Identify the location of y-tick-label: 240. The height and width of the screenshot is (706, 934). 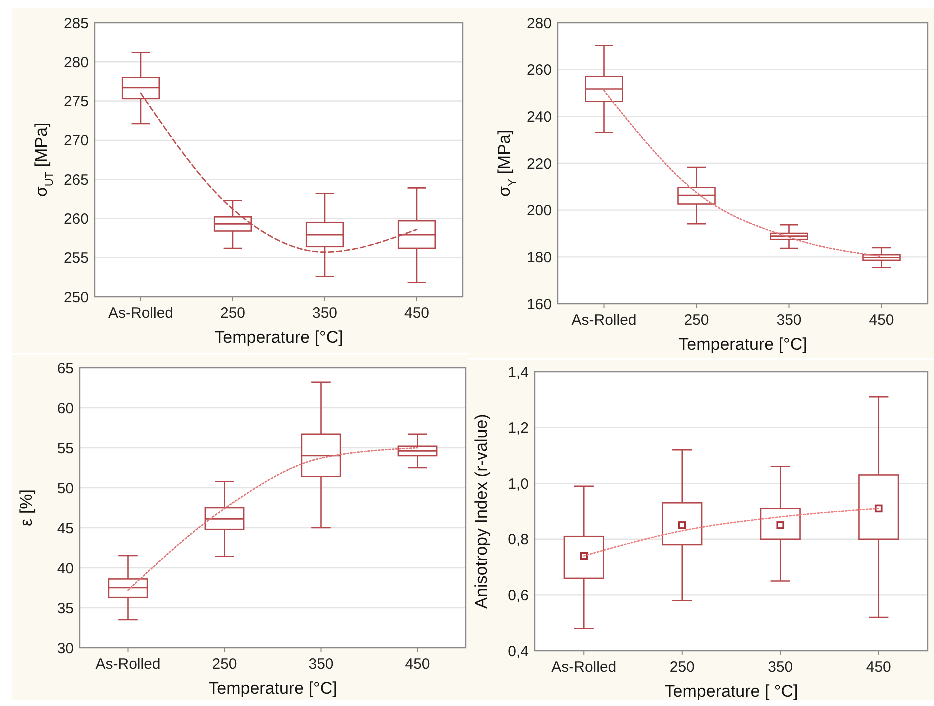
(539, 117).